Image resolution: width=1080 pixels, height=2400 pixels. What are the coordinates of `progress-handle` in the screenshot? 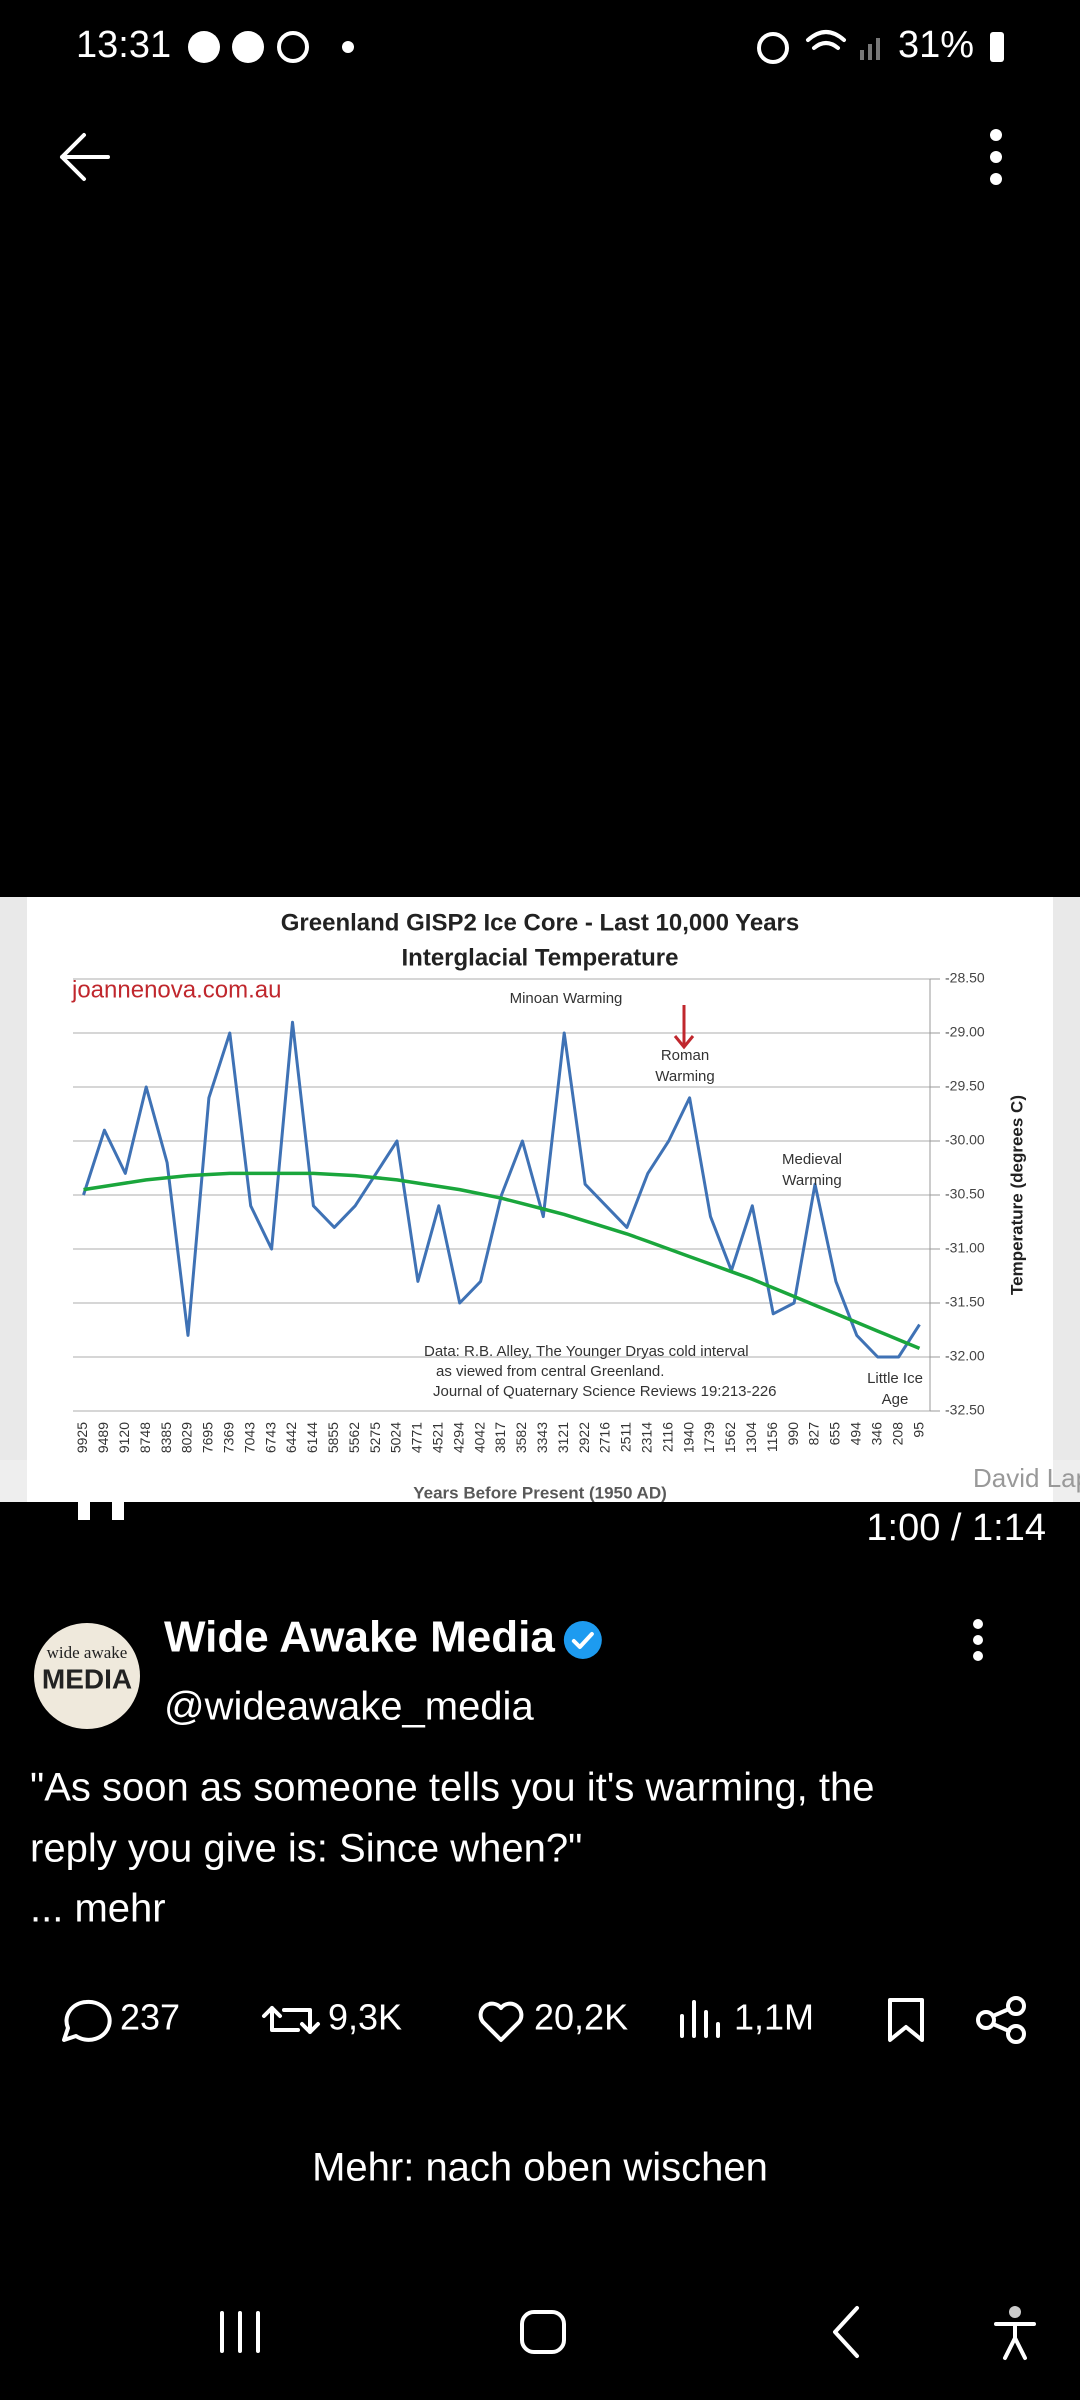 It's located at (872, 1481).